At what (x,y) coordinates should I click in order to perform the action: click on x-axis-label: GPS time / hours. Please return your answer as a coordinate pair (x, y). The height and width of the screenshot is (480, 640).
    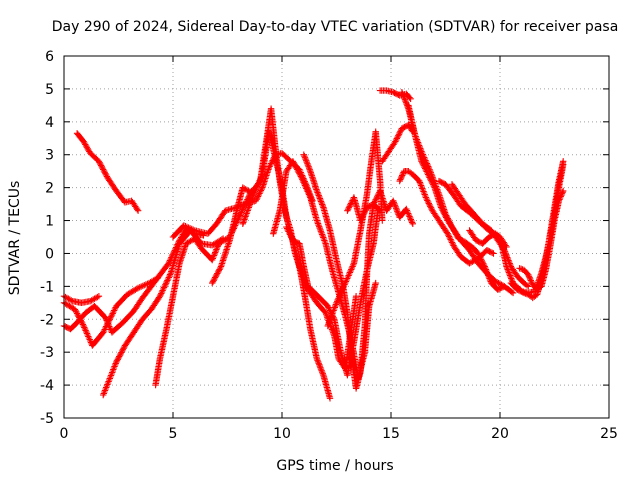
    Looking at the image, I should click on (334, 466).